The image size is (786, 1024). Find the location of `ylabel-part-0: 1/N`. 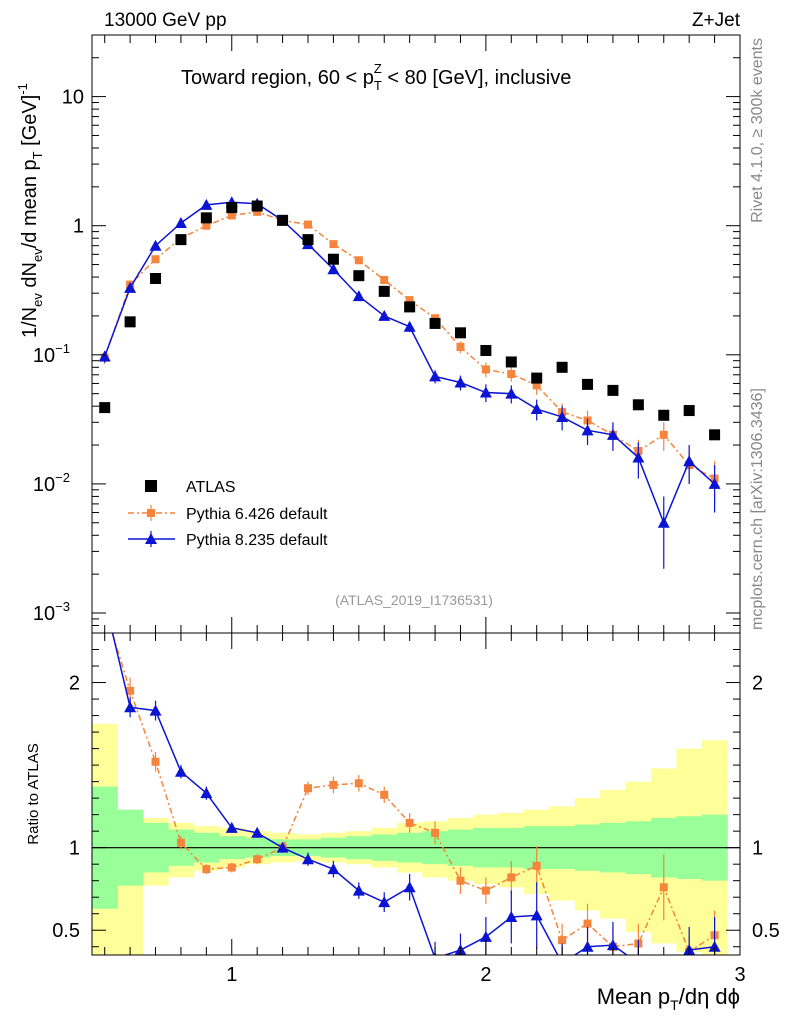

ylabel-part-0: 1/N is located at coordinates (30, 322).